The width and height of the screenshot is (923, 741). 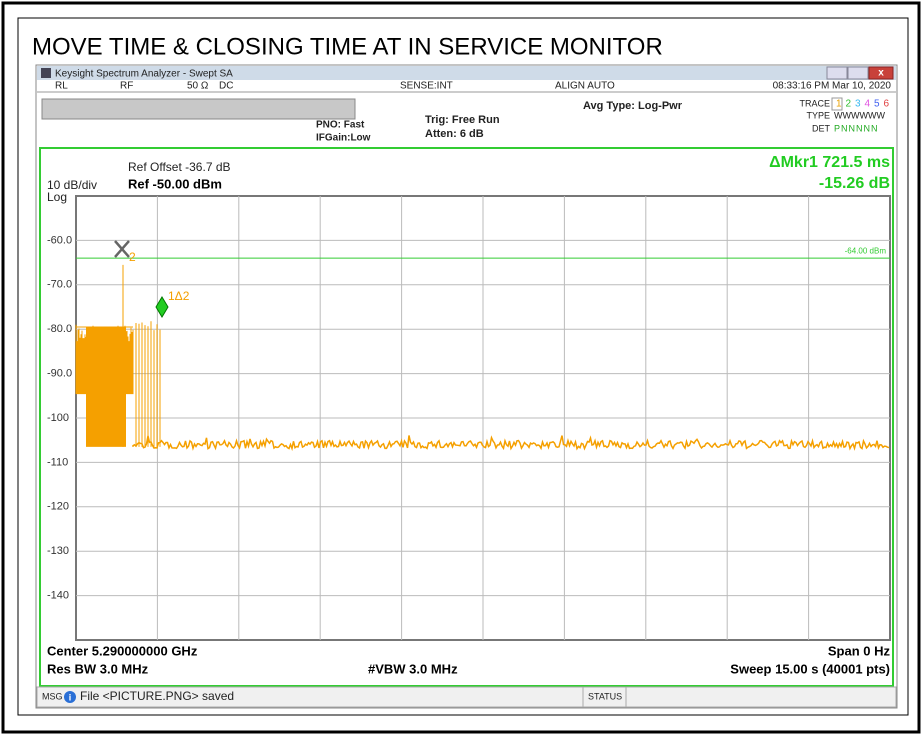 I want to click on det-values: PNNNNN, so click(x=856, y=128).